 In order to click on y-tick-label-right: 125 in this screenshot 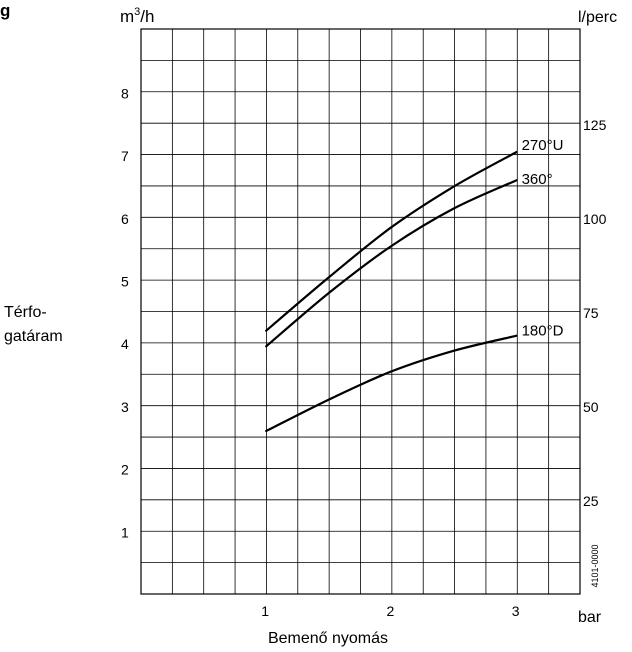, I will do `click(595, 125)`.